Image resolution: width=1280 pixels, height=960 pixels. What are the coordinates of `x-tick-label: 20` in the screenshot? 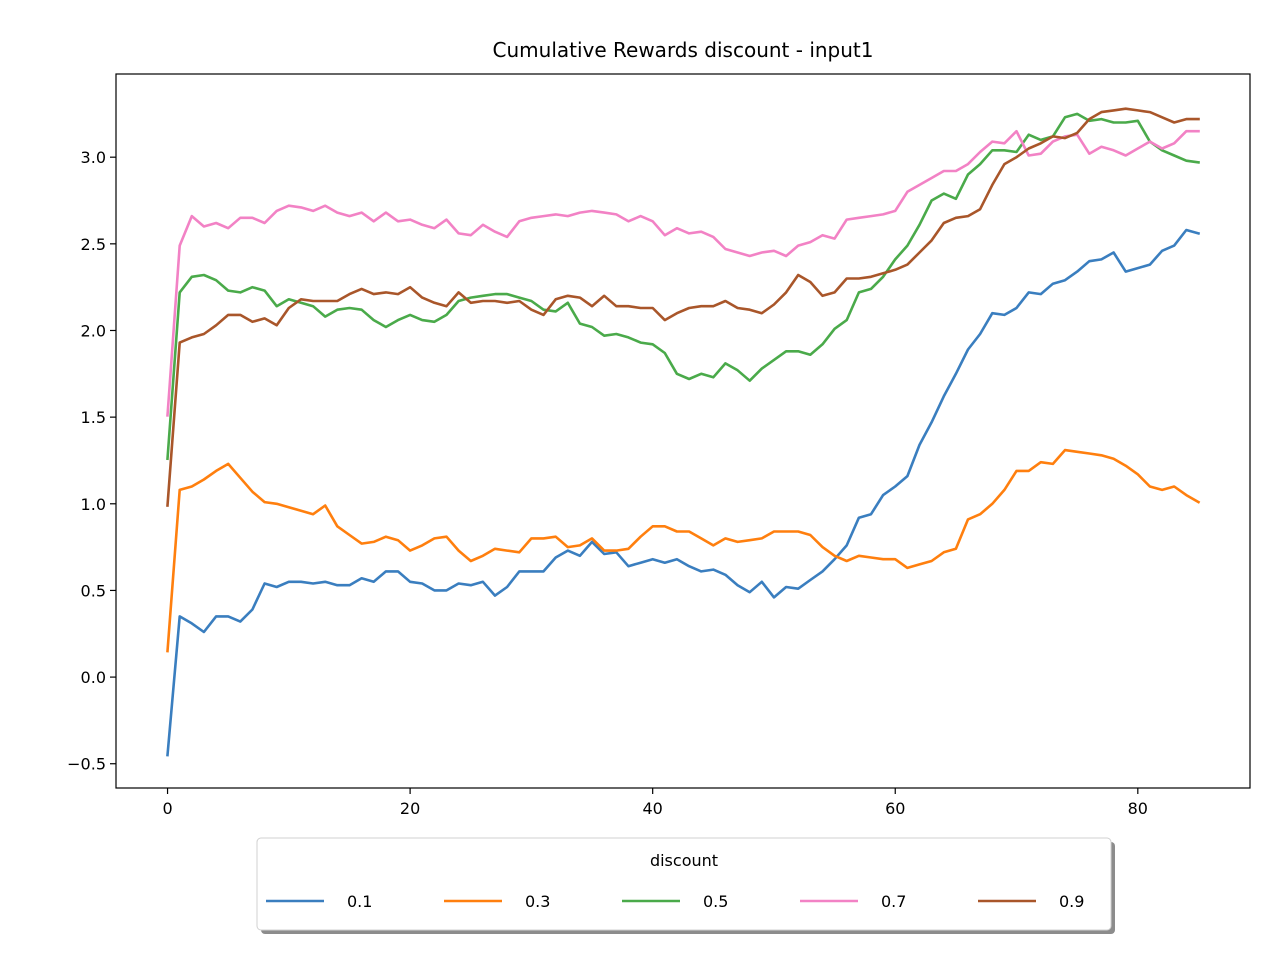 It's located at (410, 808).